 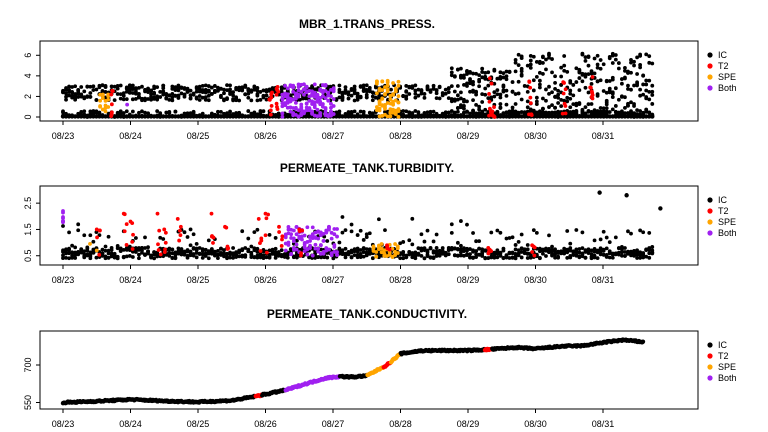 What do you see at coordinates (28, 96) in the screenshot?
I see `y-tick-label: 2` at bounding box center [28, 96].